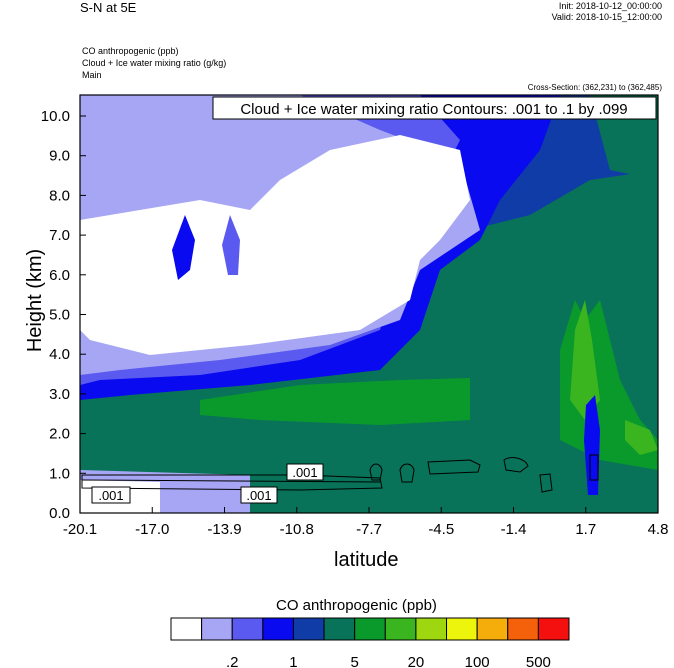 The height and width of the screenshot is (668, 674). What do you see at coordinates (356, 605) in the screenshot?
I see `colorbar-title: CO anthropogenic (ppb)` at bounding box center [356, 605].